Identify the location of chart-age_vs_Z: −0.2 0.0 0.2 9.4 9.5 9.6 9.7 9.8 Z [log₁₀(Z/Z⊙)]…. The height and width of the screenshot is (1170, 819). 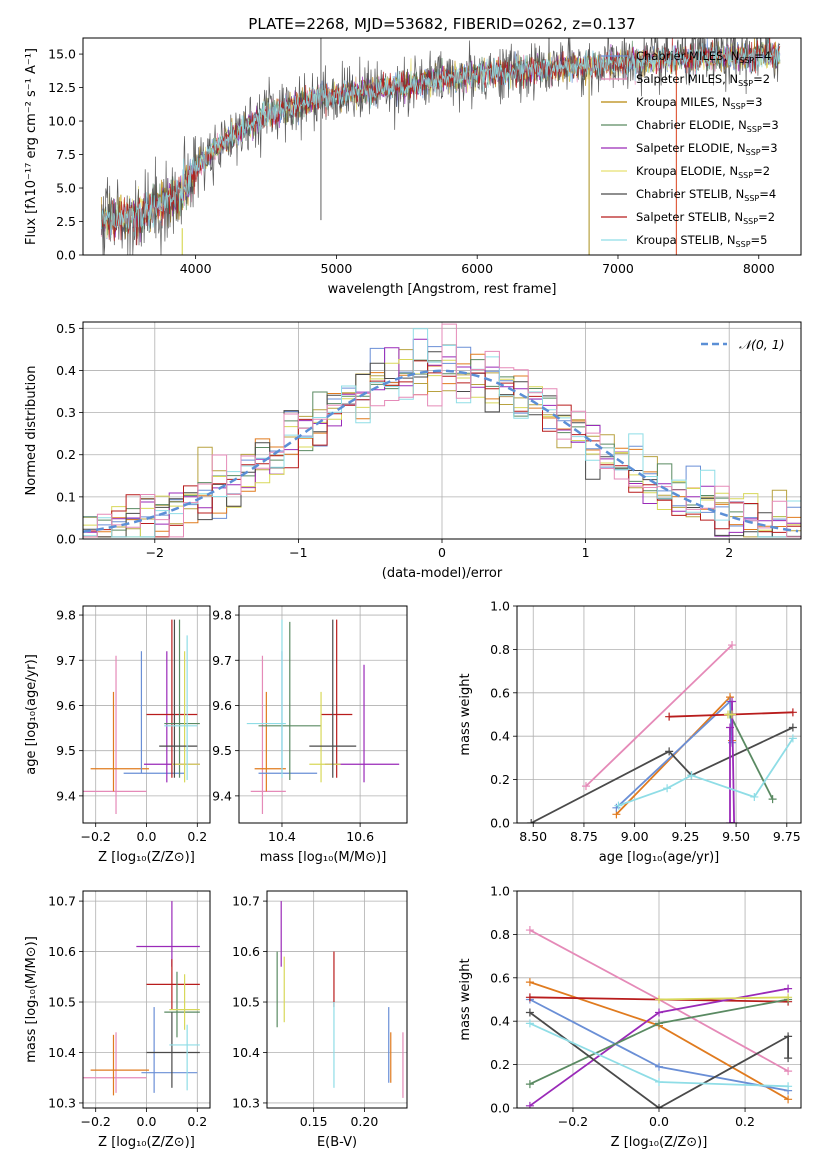
(117, 735).